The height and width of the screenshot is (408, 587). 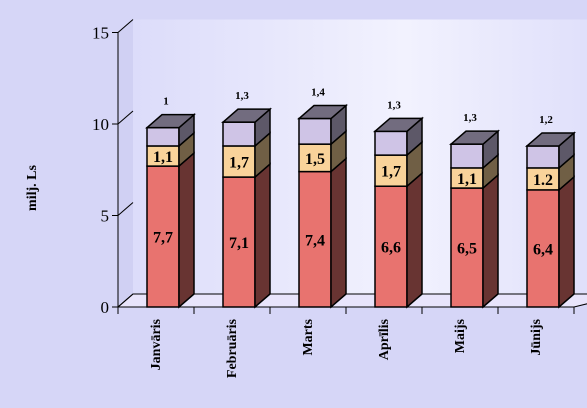 What do you see at coordinates (100, 33) in the screenshot?
I see `y-tick-label: 15` at bounding box center [100, 33].